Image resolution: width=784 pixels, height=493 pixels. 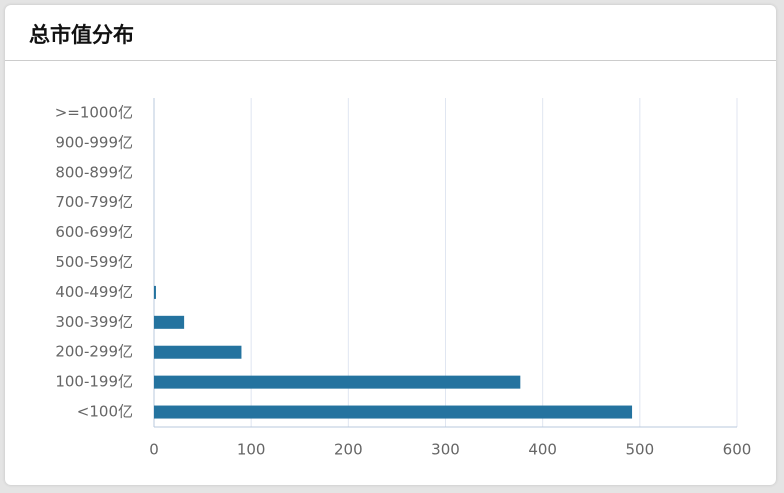 What do you see at coordinates (94, 202) in the screenshot?
I see `y-tick-label: 700-799亿` at bounding box center [94, 202].